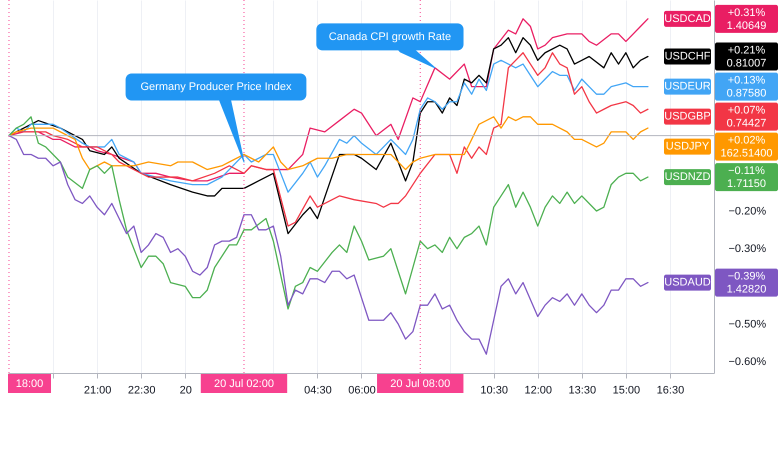 The image size is (780, 449). I want to click on text: +0.02% 162.51400, so click(746, 147).